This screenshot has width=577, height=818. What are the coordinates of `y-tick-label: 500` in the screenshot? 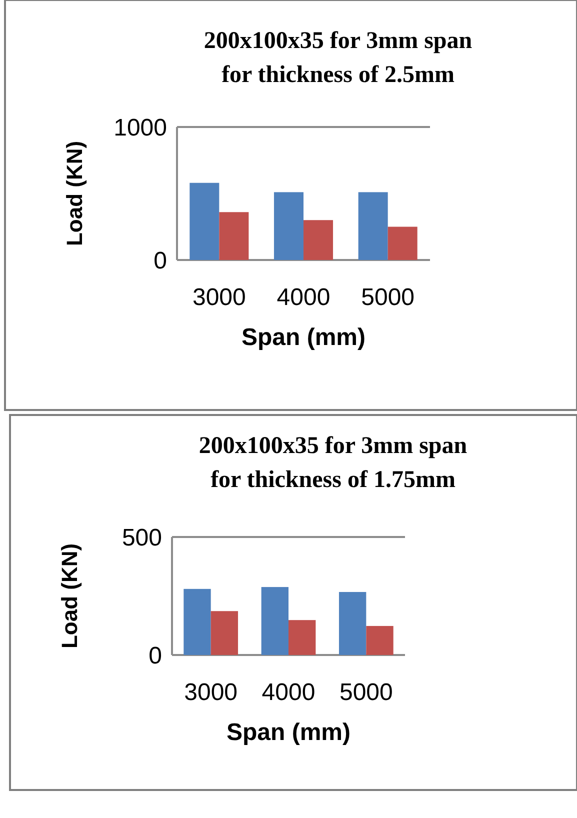 It's located at (142, 538).